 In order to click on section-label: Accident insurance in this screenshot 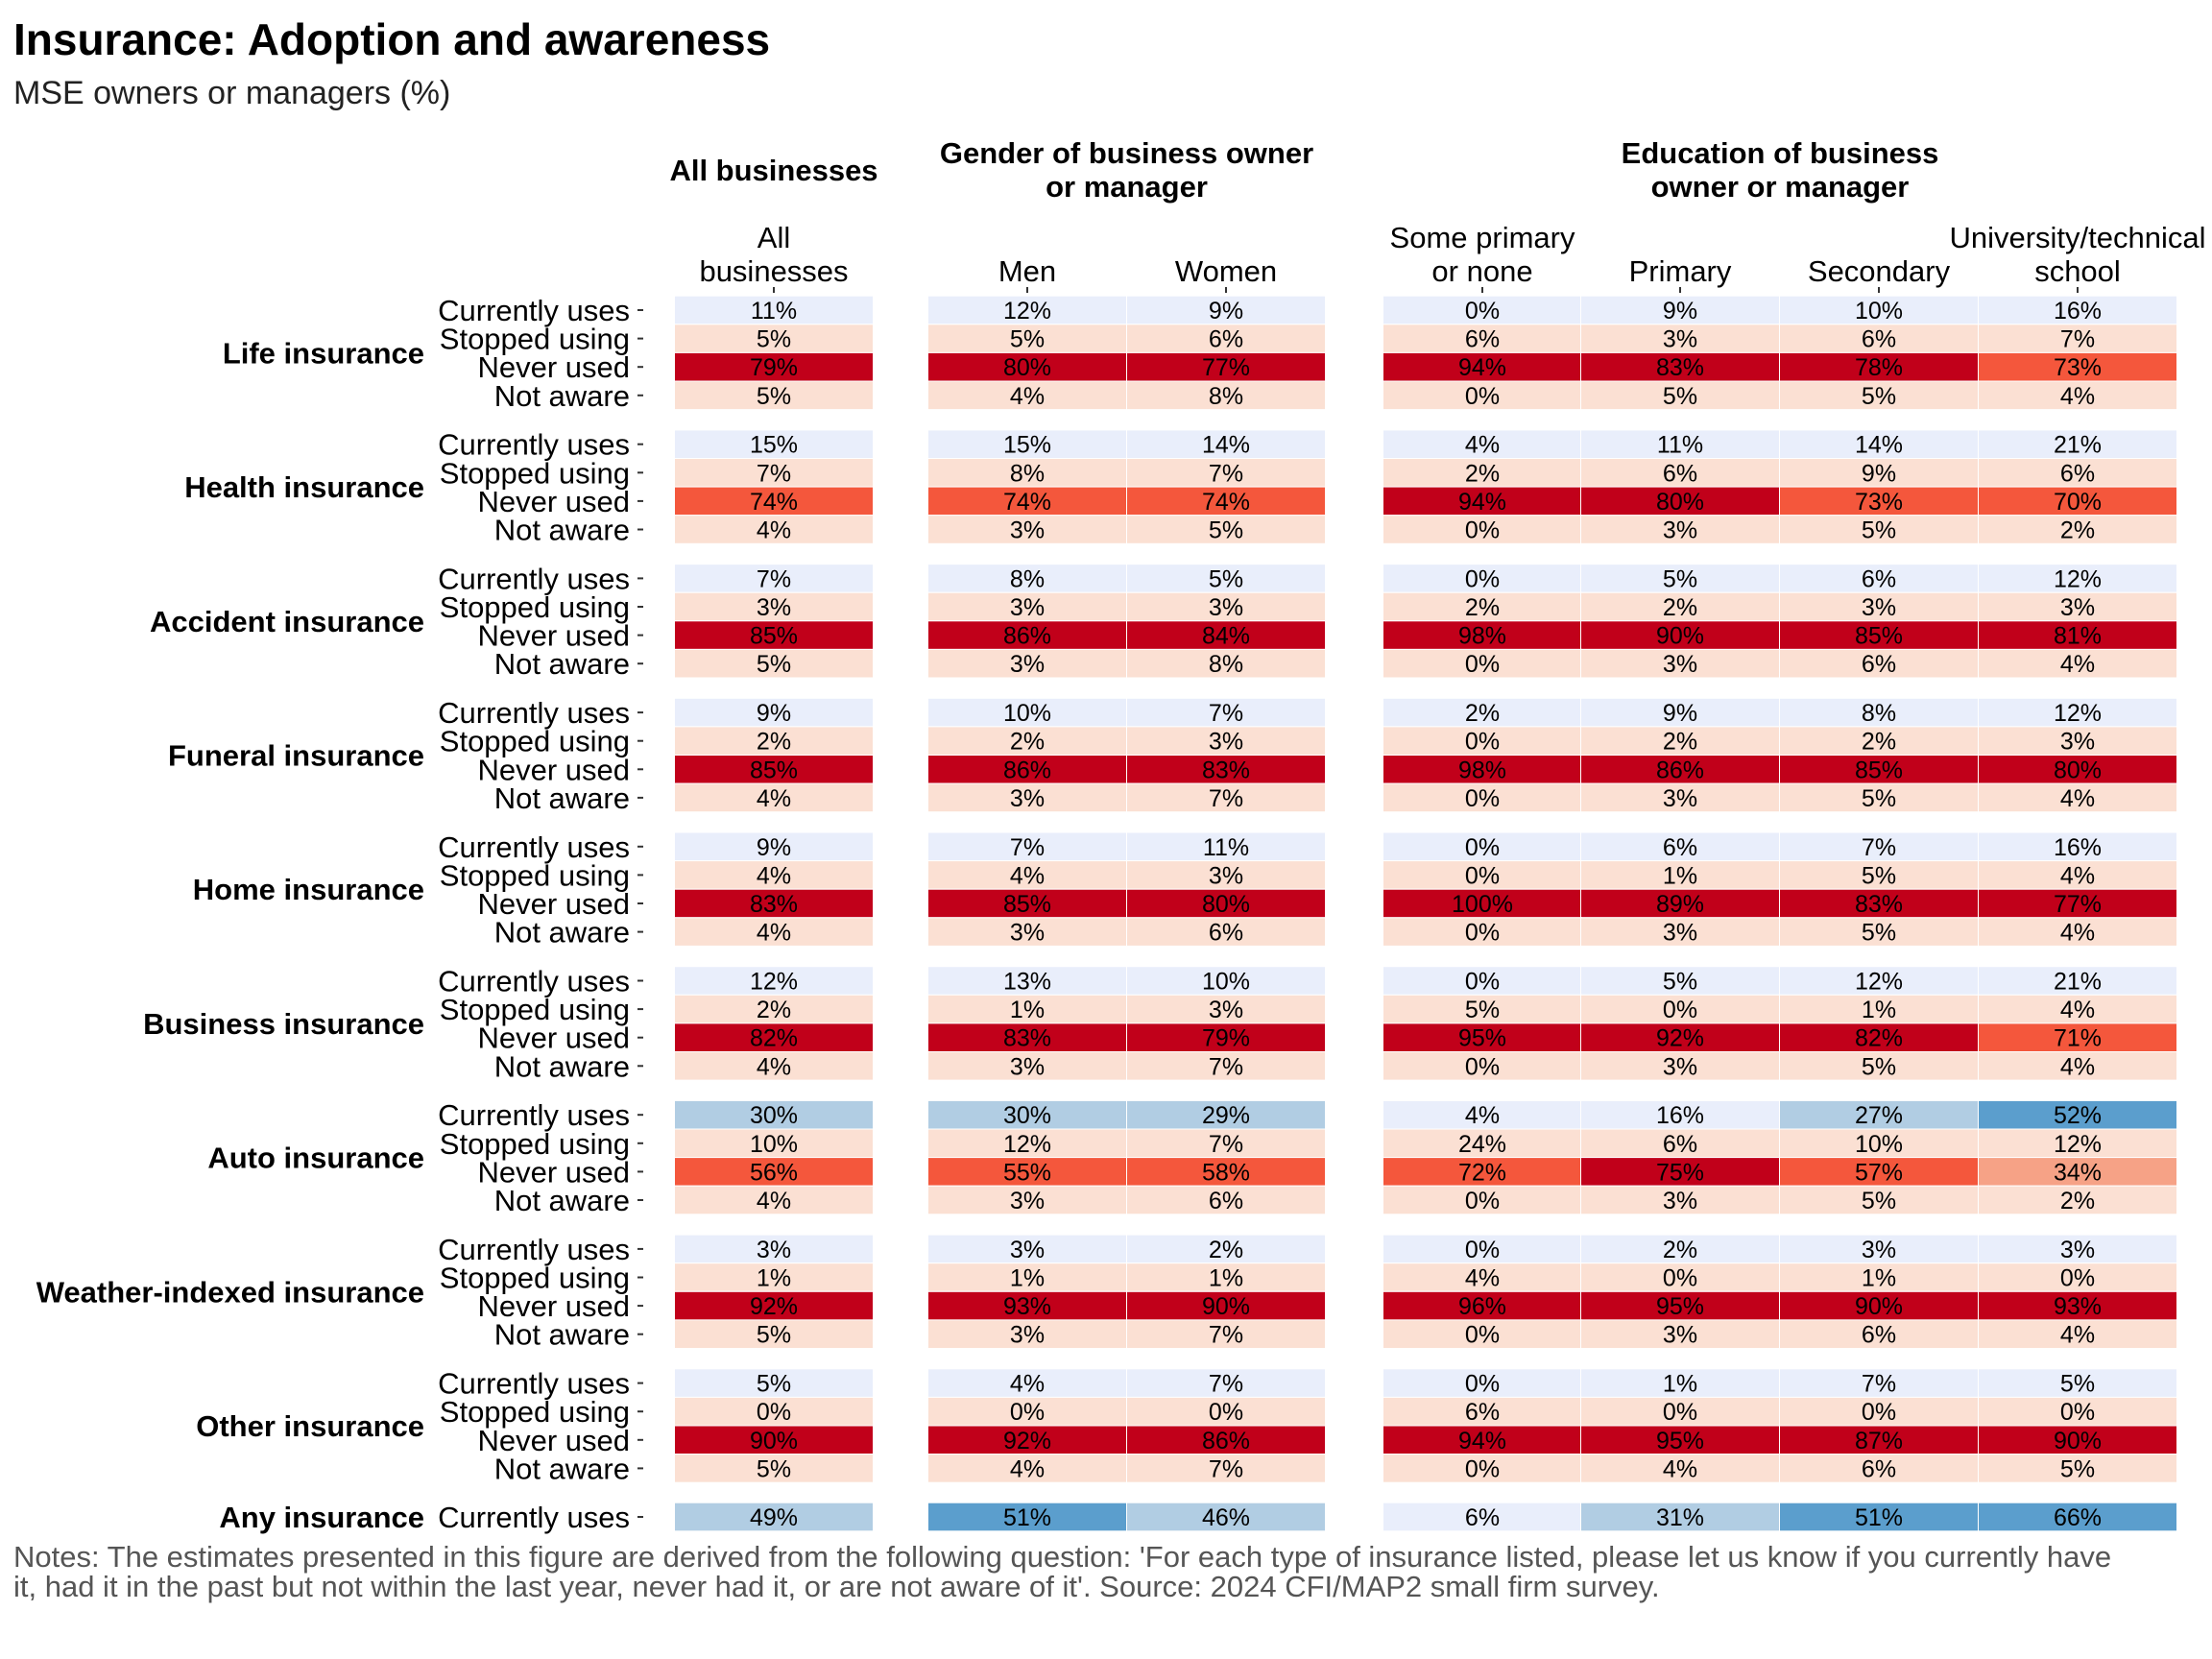, I will do `click(287, 621)`.